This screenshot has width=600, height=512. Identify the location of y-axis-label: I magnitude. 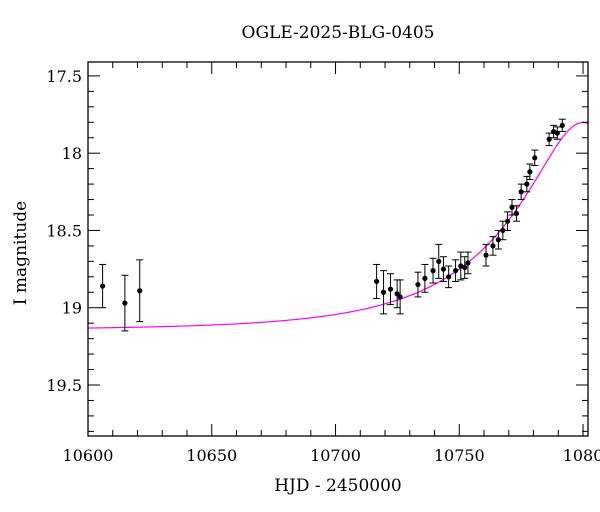
(21, 253).